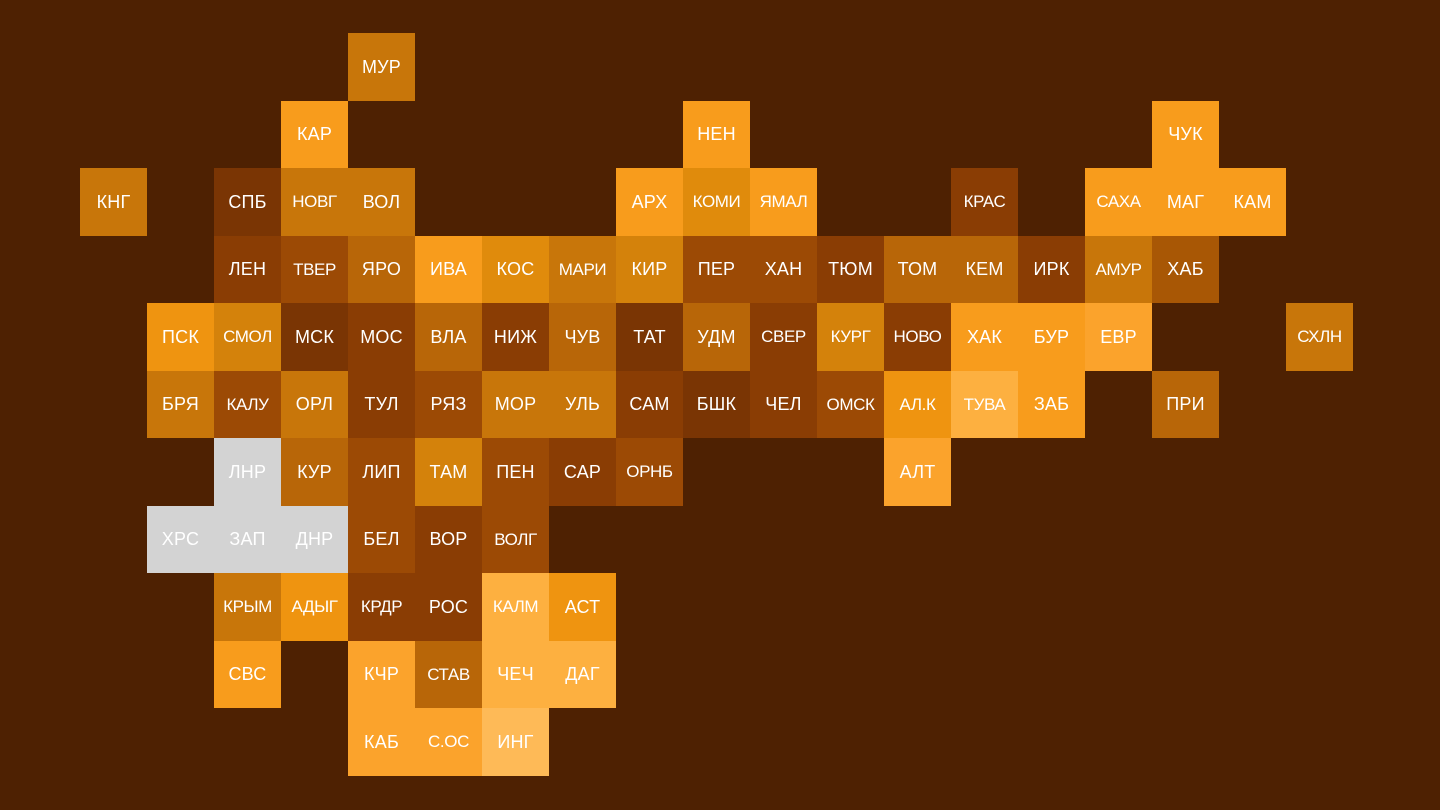 The height and width of the screenshot is (810, 1440). I want to click on region-tile: ХАБ, so click(1185, 269).